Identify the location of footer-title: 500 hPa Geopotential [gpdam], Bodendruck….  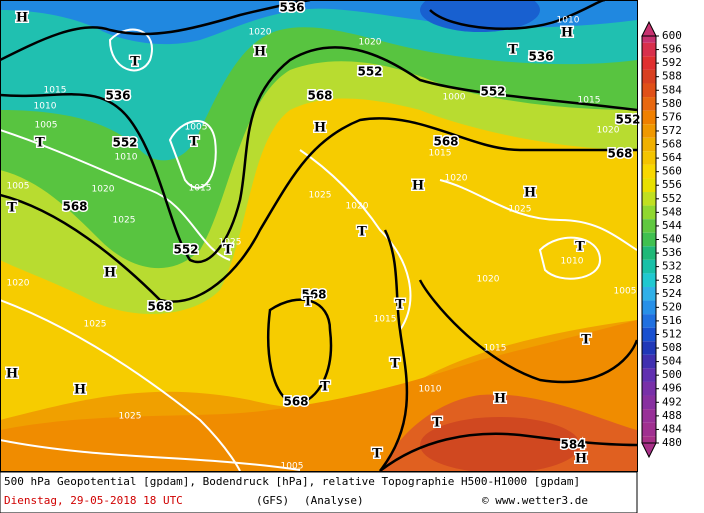
(292, 481).